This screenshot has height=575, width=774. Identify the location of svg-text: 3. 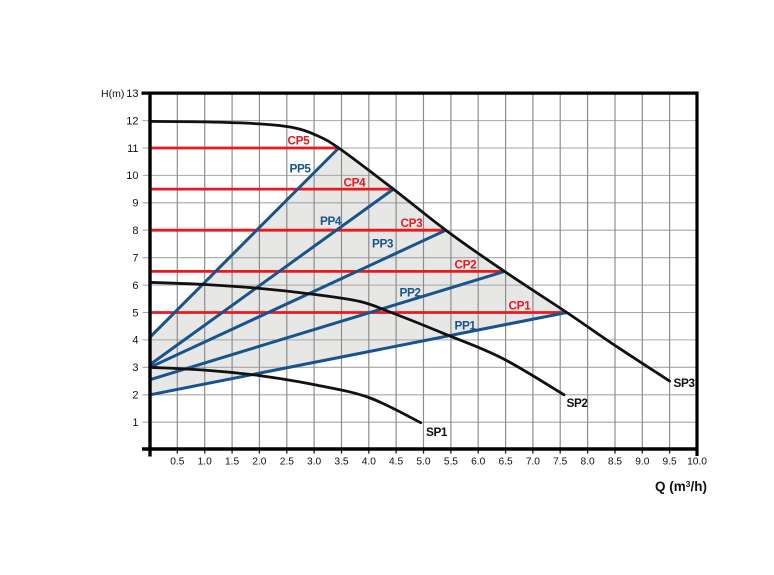
(135, 368).